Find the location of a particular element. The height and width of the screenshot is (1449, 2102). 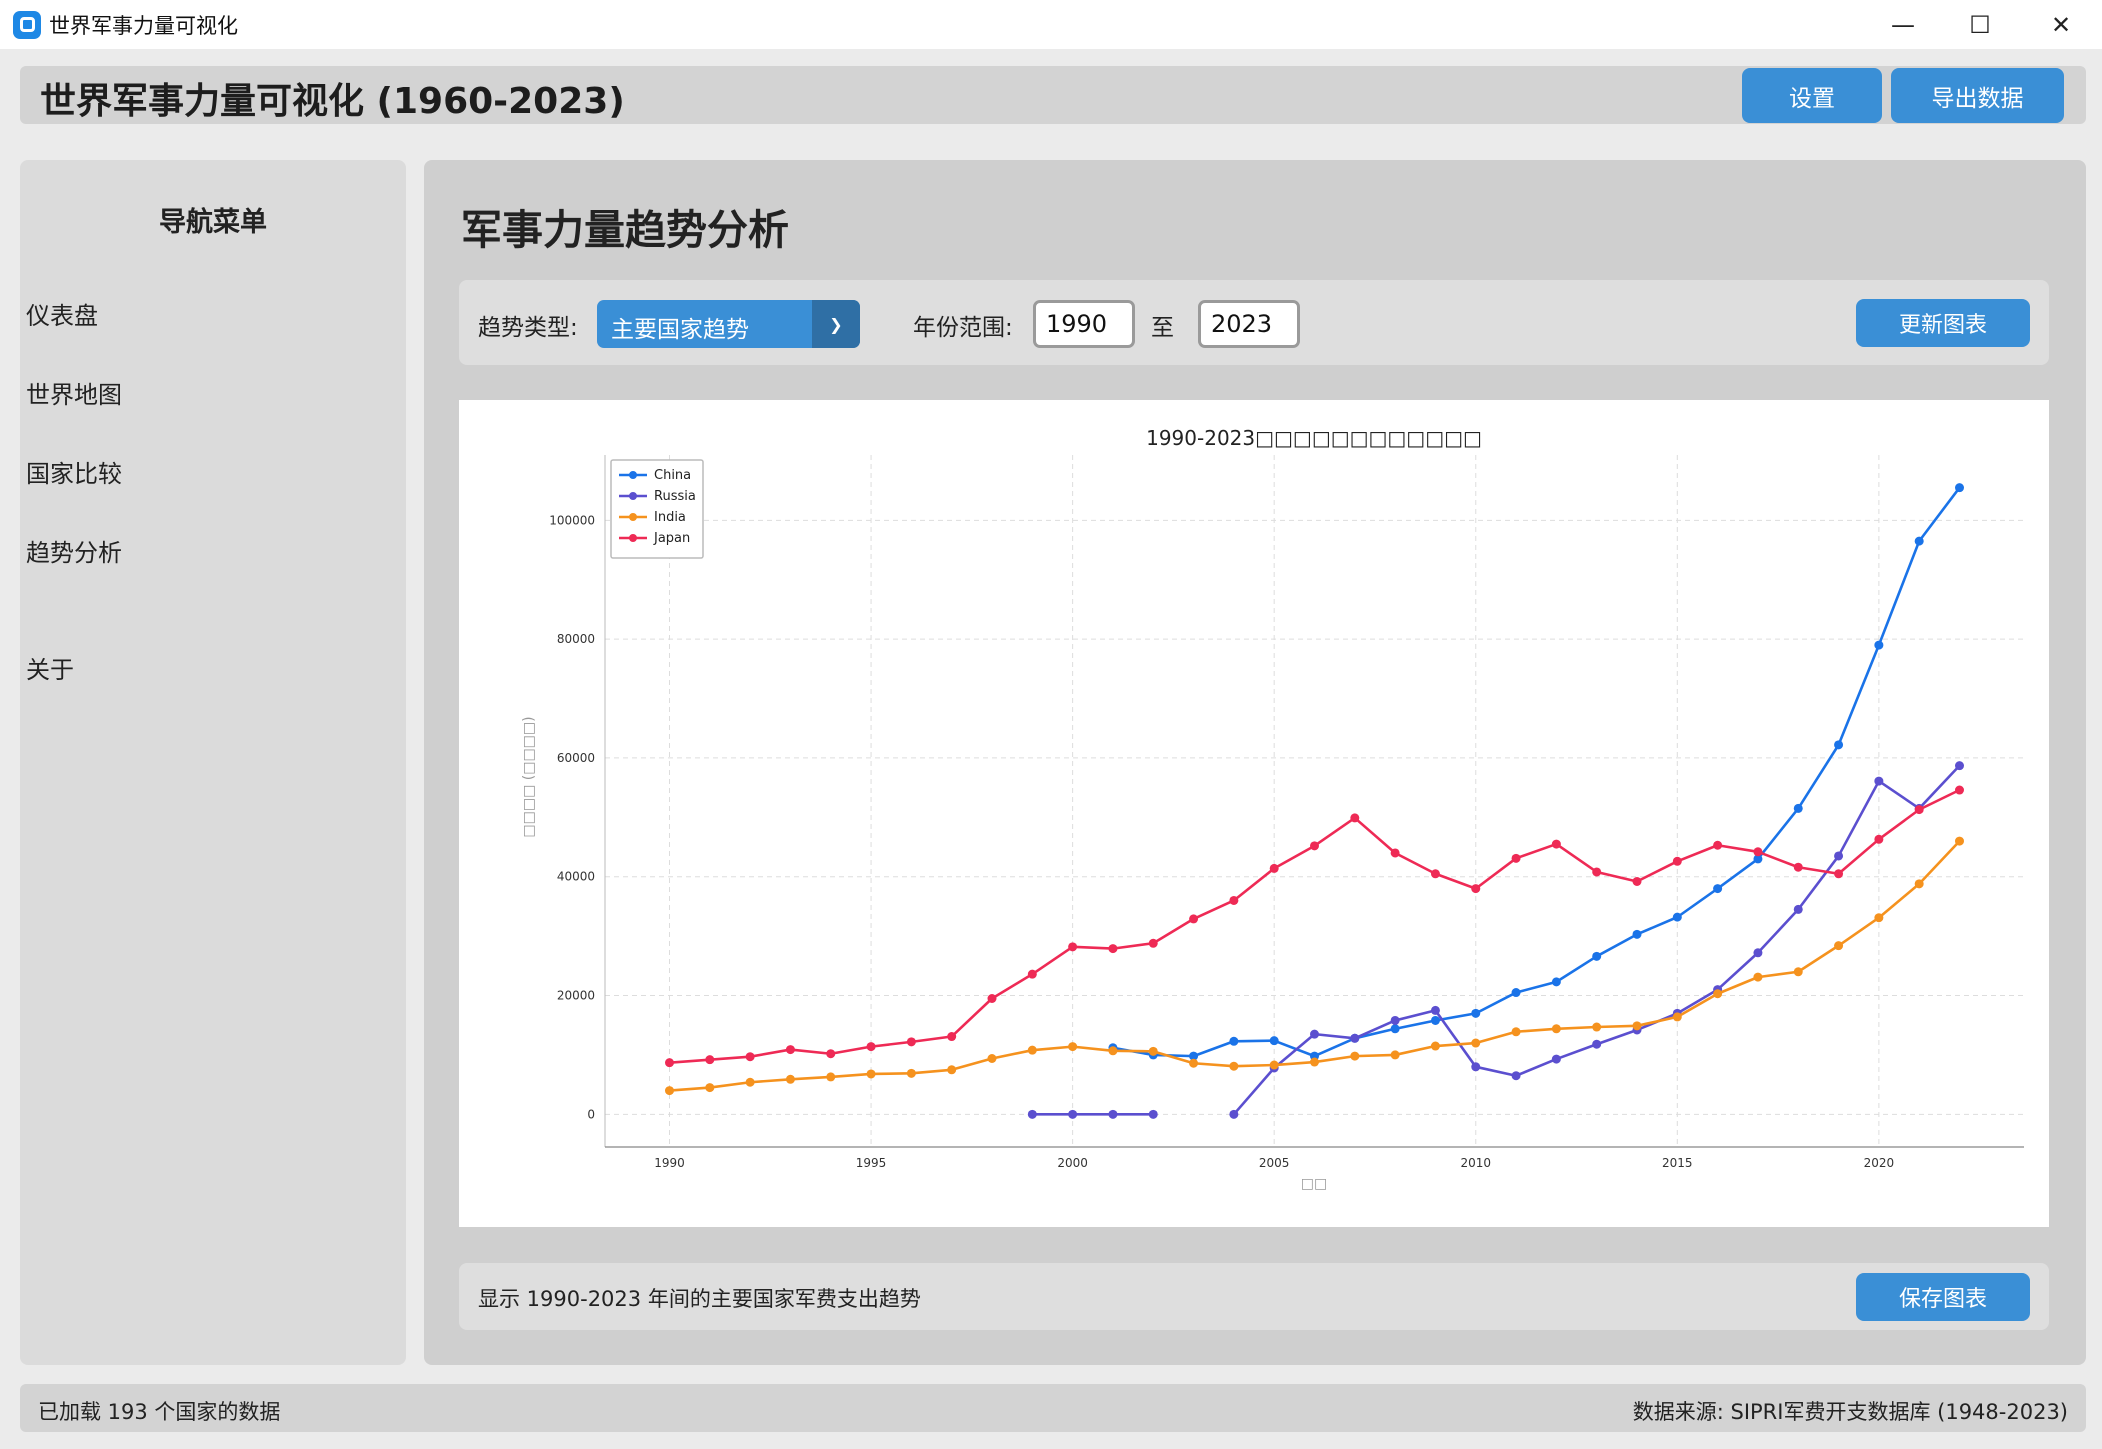

y-tick-label: 0 is located at coordinates (591, 1114).